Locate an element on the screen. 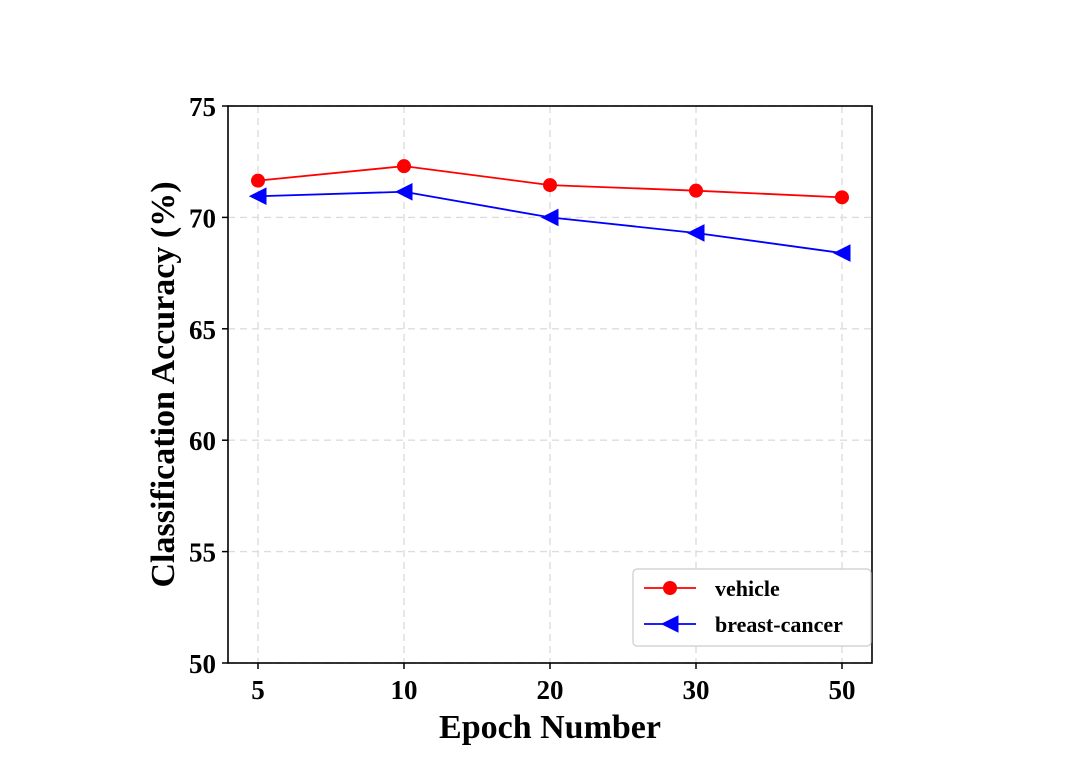  legend-item: vehicle is located at coordinates (712, 588).